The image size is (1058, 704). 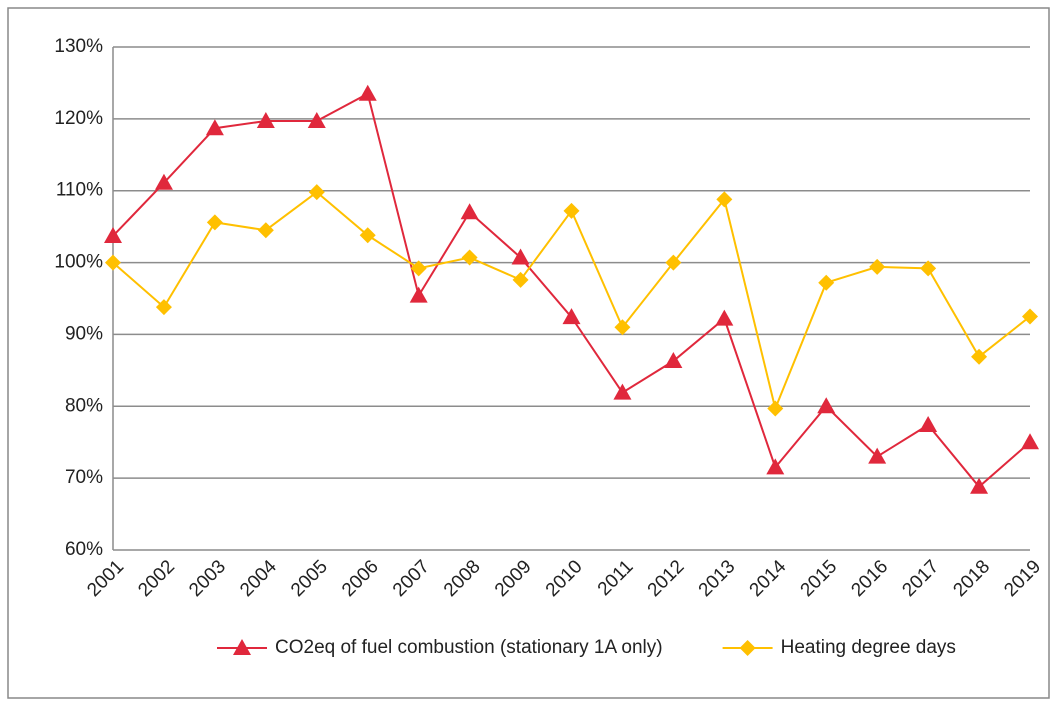 I want to click on y-tick-label: 90%, so click(x=84, y=333).